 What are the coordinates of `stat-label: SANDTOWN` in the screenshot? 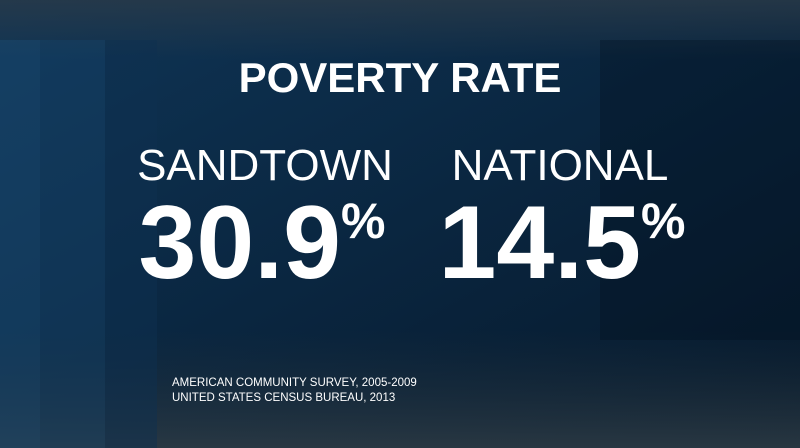 It's located at (265, 165).